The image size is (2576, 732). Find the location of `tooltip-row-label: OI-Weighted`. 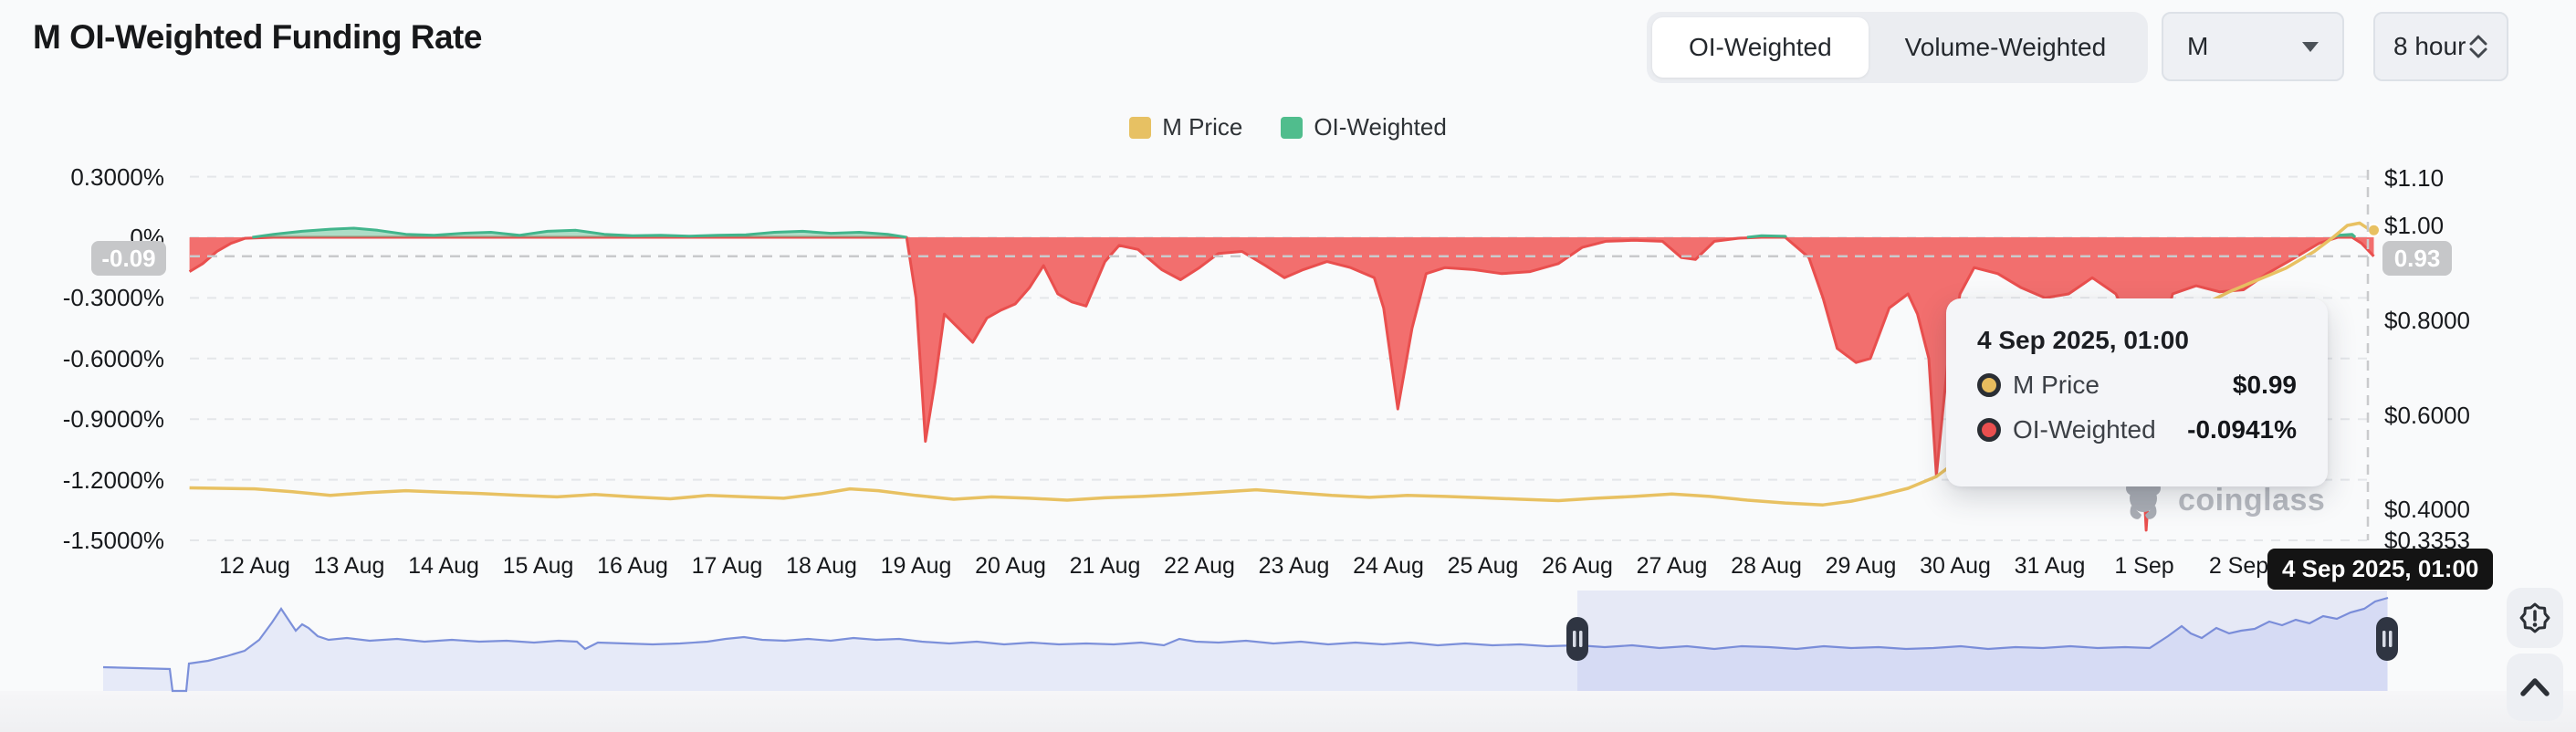

tooltip-row-label: OI-Weighted is located at coordinates (2084, 429).